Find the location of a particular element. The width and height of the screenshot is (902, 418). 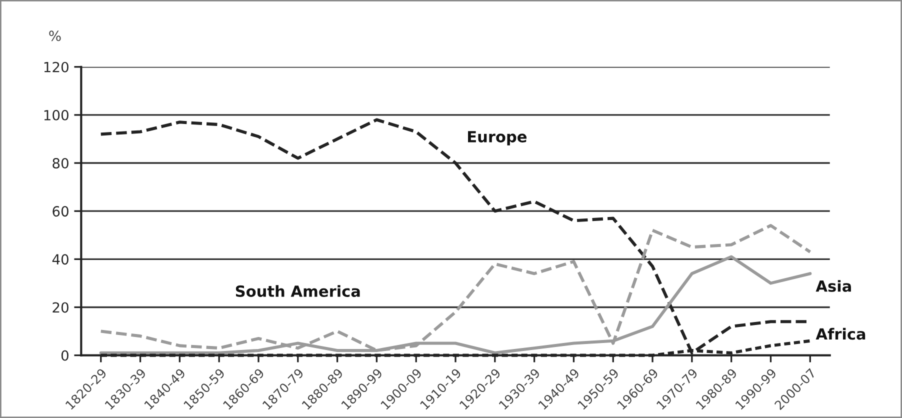

text: South America is located at coordinates (298, 291).